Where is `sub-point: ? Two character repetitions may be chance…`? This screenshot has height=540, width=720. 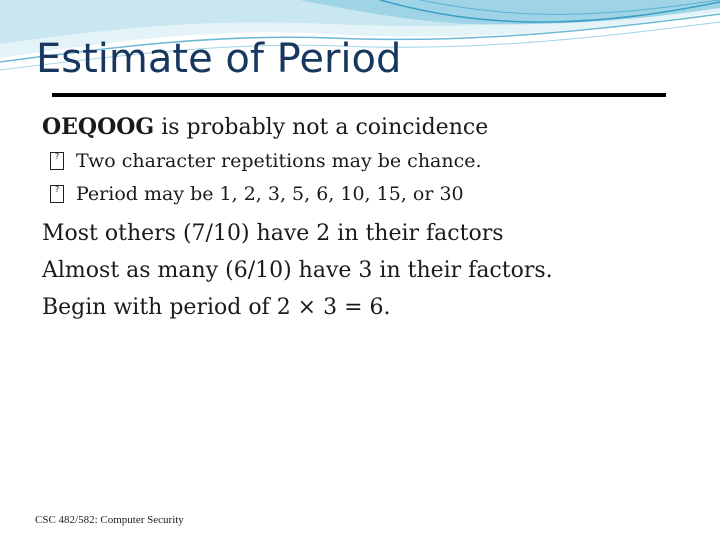
sub-point: ? Two character repetitions may be chance… is located at coordinates (367, 161).